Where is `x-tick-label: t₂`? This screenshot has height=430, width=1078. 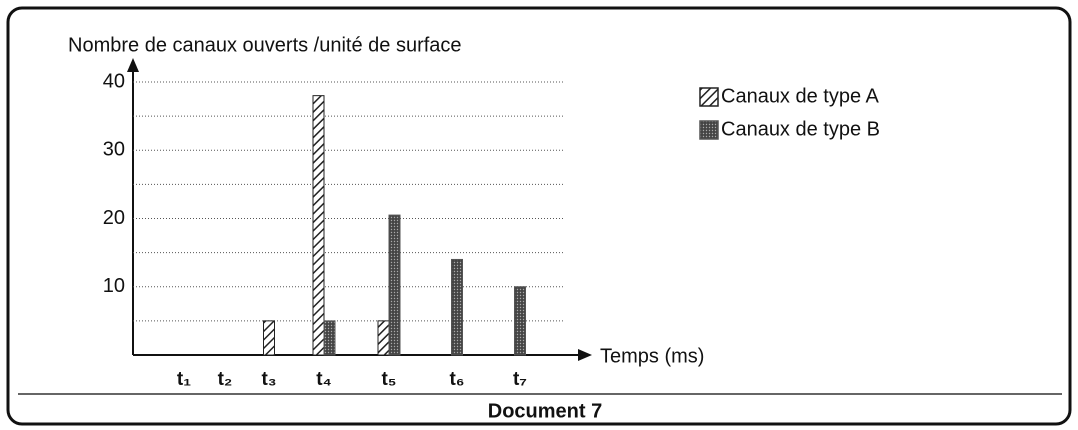 x-tick-label: t₂ is located at coordinates (225, 379).